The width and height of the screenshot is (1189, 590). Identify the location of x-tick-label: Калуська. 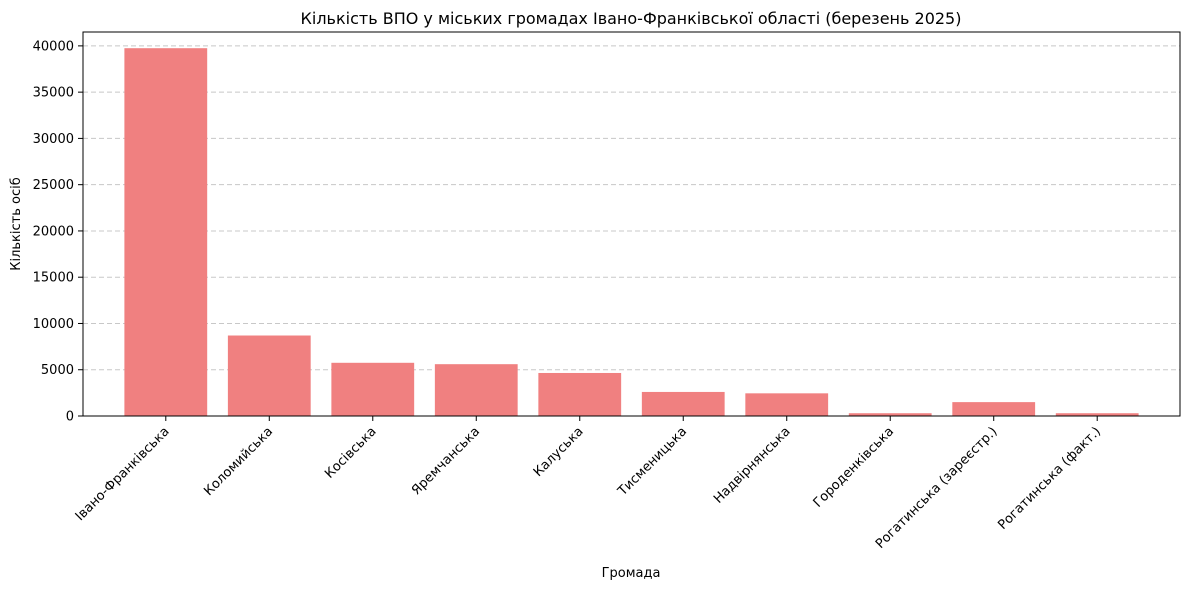
(559, 452).